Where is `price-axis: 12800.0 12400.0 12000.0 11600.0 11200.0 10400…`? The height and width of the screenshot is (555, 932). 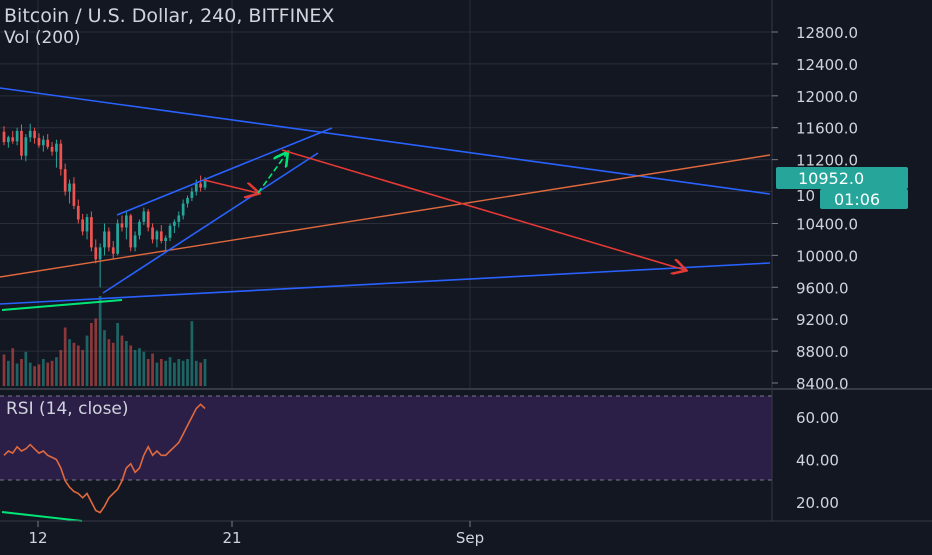 price-axis: 12800.0 12400.0 12000.0 11600.0 11200.0 10400… is located at coordinates (815, 208).